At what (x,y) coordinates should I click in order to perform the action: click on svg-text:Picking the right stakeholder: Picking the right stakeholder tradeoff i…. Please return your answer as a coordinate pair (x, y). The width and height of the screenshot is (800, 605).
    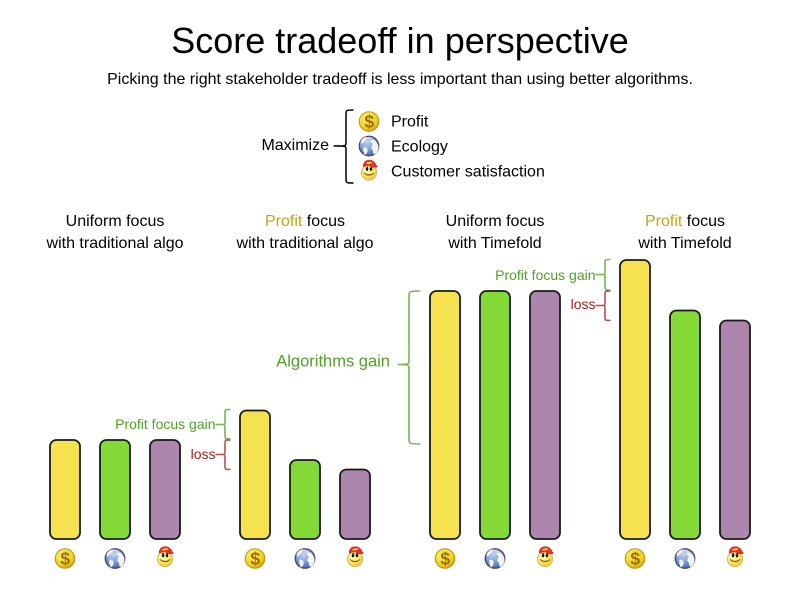
    Looking at the image, I should click on (400, 79).